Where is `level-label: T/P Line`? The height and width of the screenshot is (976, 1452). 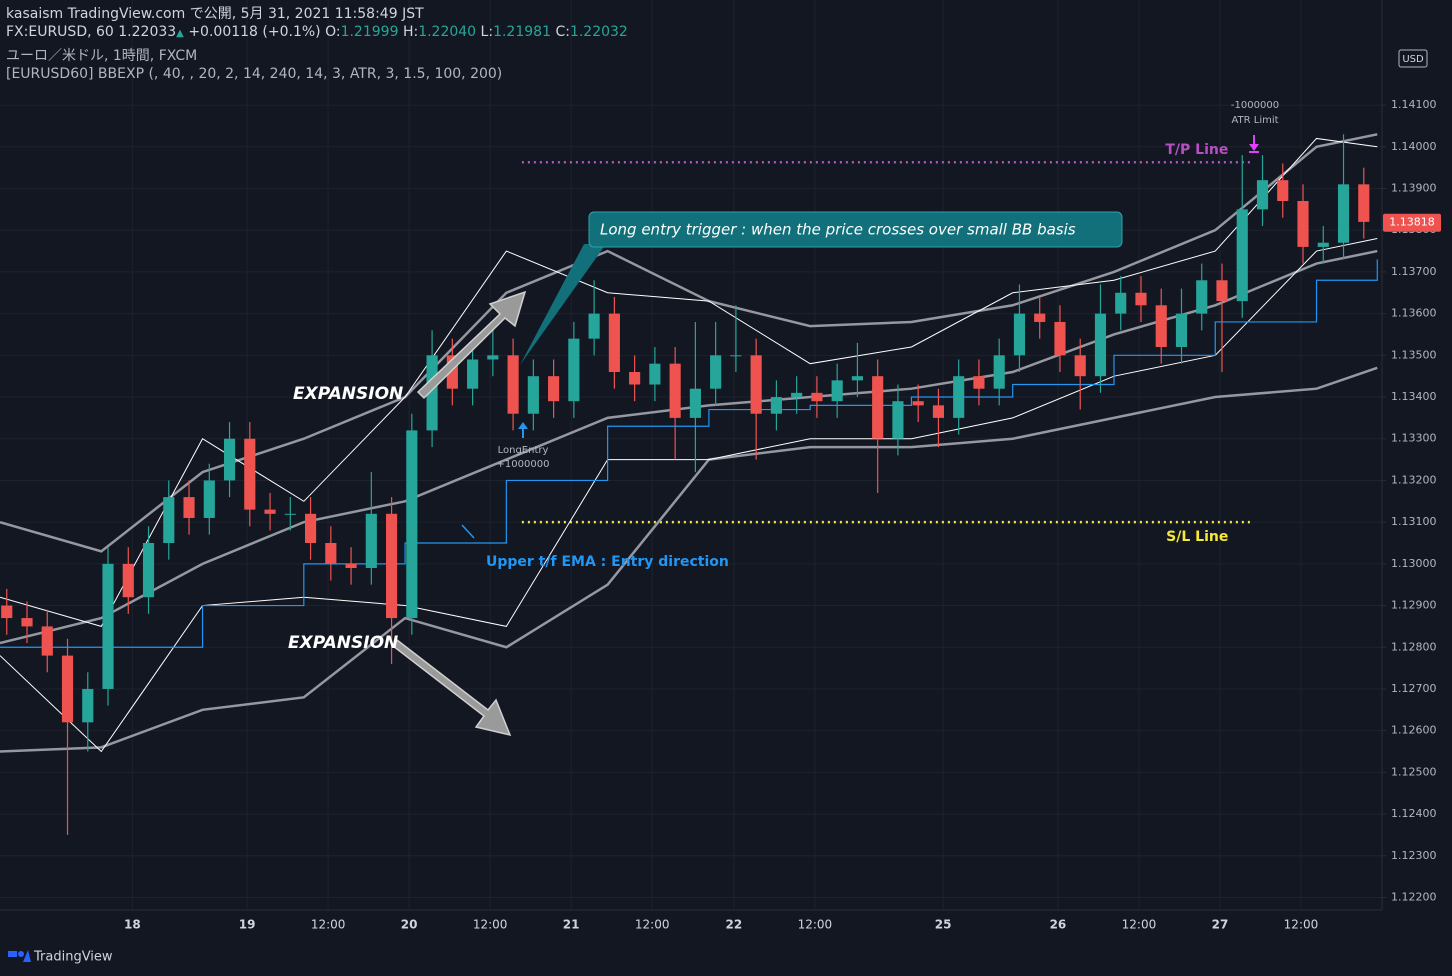
level-label: T/P Line is located at coordinates (1196, 150).